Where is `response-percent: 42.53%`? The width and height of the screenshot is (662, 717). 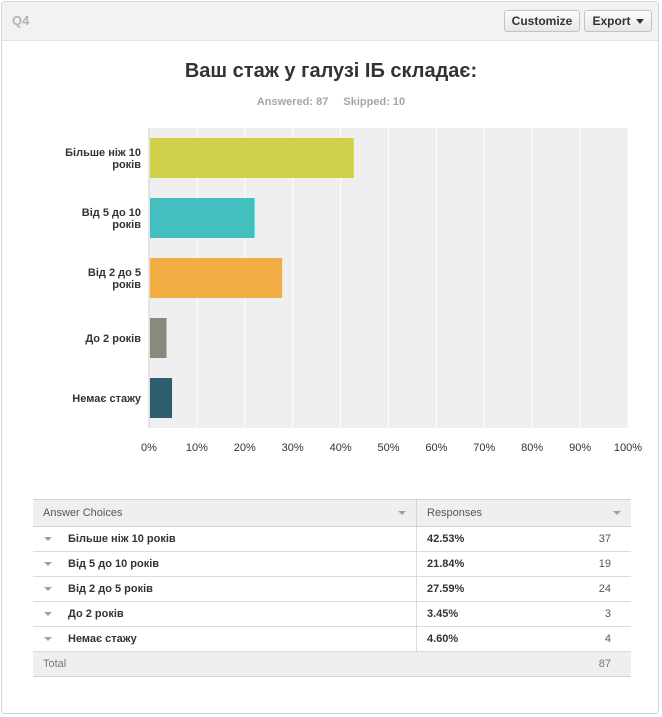 response-percent: 42.53% is located at coordinates (481, 539).